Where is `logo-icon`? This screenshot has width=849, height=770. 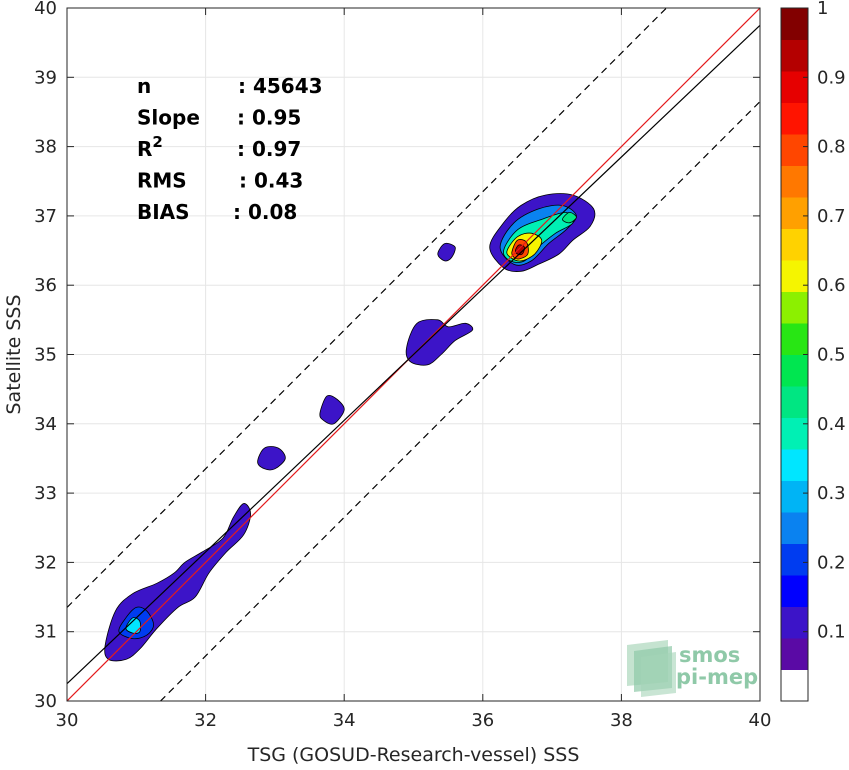 logo-icon is located at coordinates (651, 668).